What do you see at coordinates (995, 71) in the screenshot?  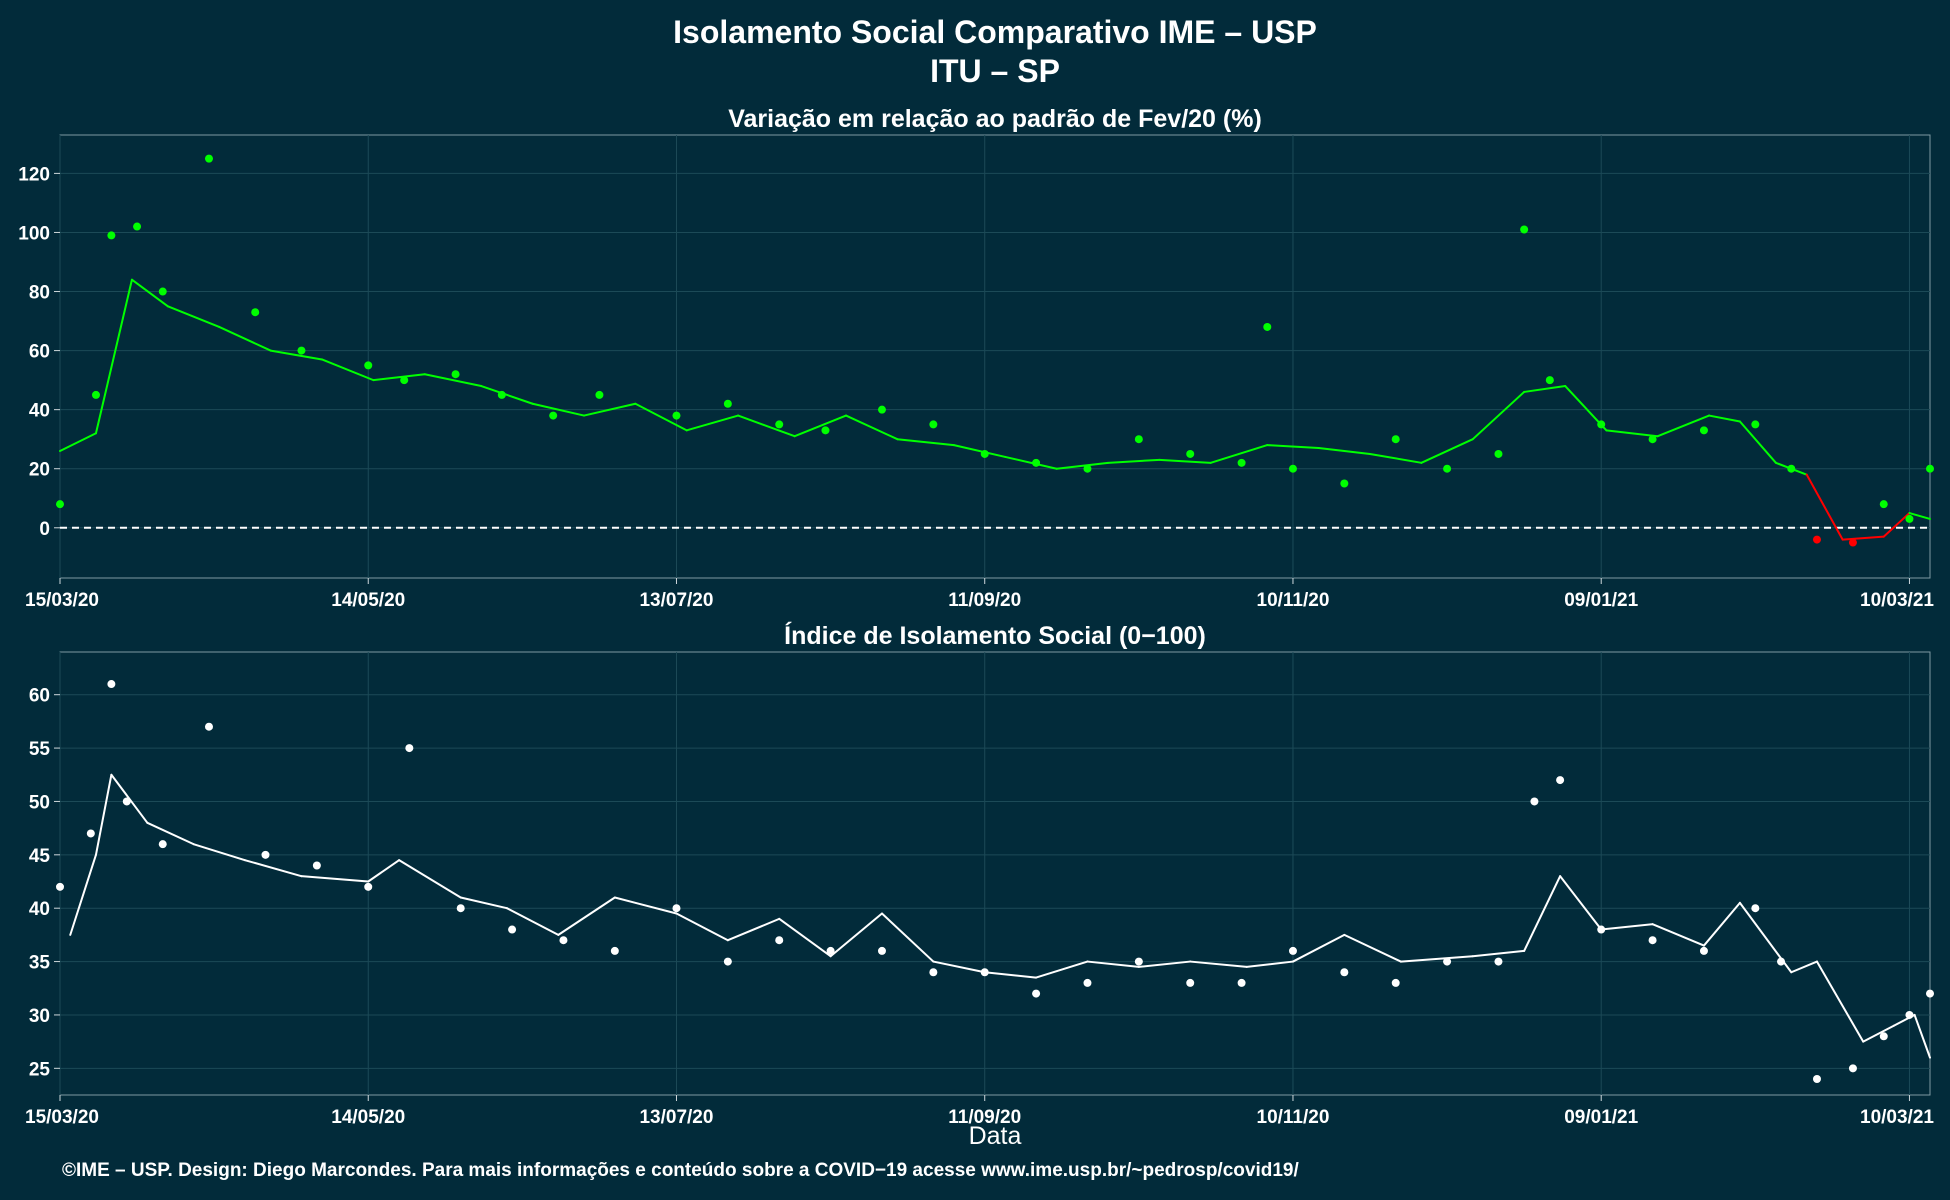 I see `chart-title-line2: ITU – SP` at bounding box center [995, 71].